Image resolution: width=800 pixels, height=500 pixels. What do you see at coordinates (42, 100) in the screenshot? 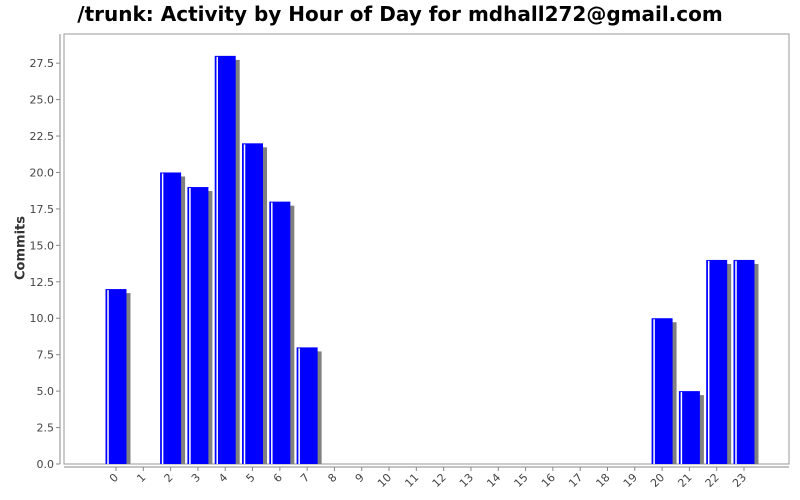
I see `y-tick-label: 25.0` at bounding box center [42, 100].